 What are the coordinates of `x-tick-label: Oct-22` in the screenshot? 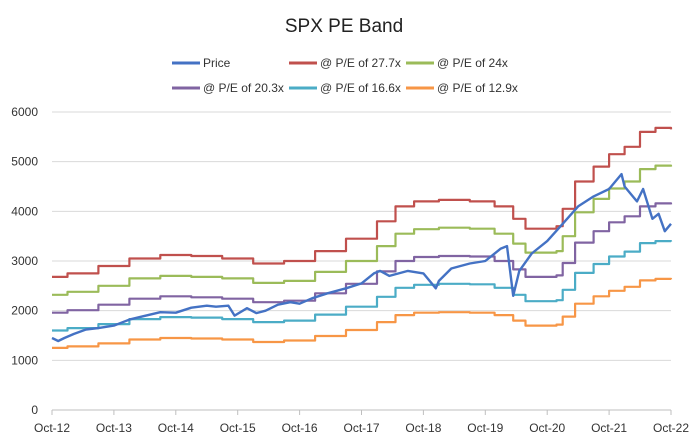 It's located at (671, 428).